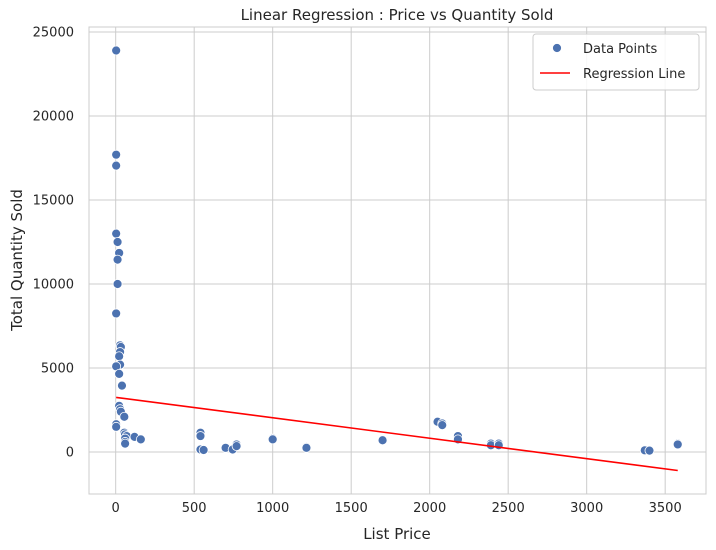 This screenshot has height=550, width=716. I want to click on x-tick-label: 1000, so click(272, 508).